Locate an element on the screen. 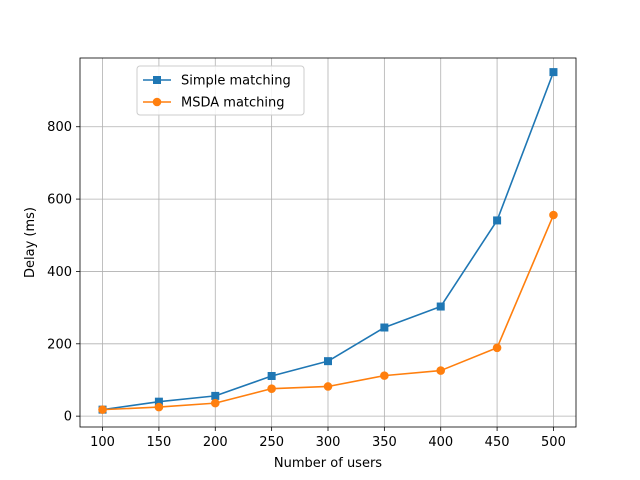 The image size is (640, 480). x-tick-label: 450 is located at coordinates (497, 442).